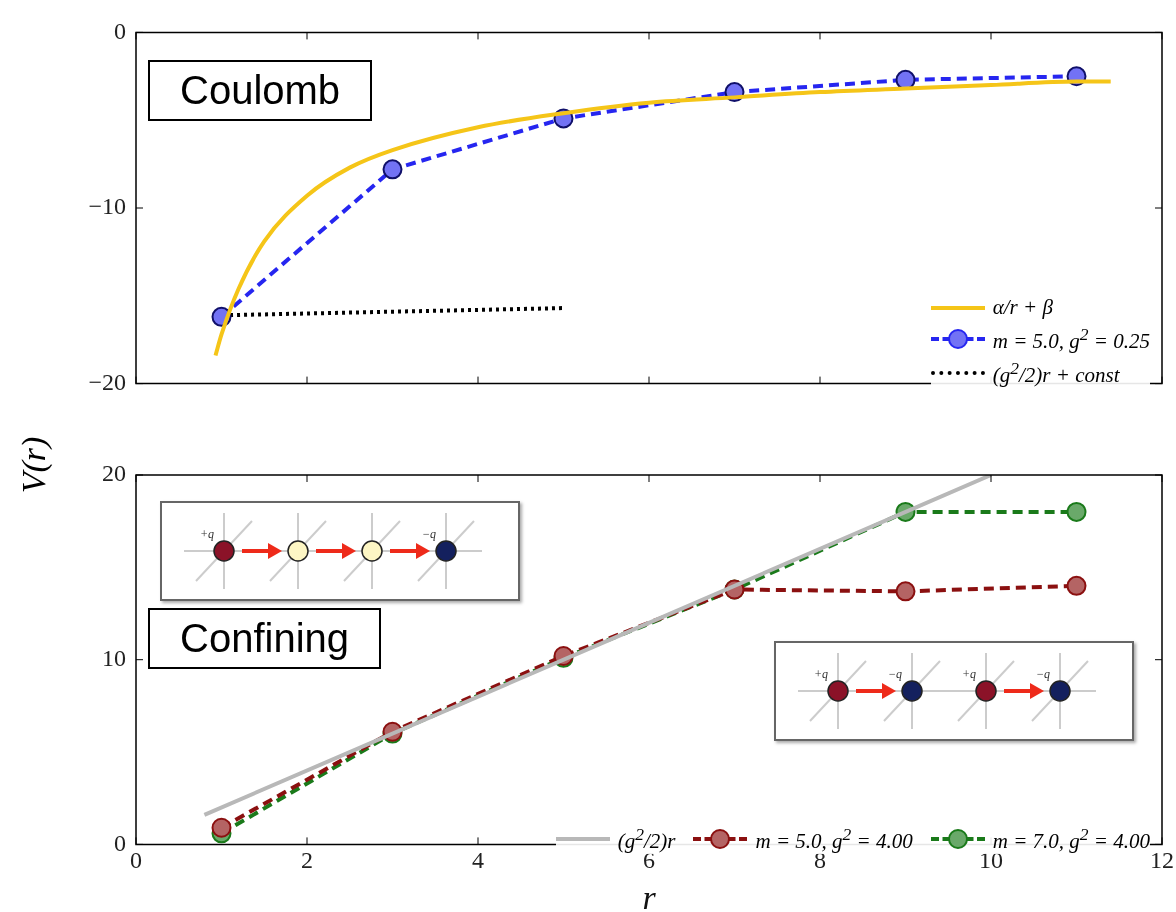  What do you see at coordinates (107, 206) in the screenshot?
I see `y-tick-label: −10` at bounding box center [107, 206].